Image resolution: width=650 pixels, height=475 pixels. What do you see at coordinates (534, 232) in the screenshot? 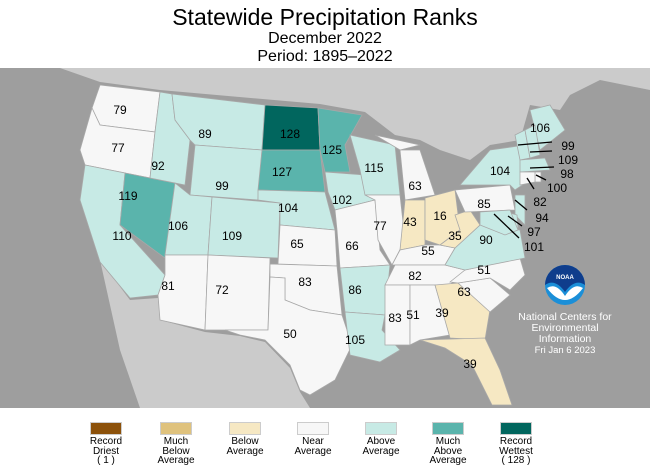
I see `rank-label-de: 97` at bounding box center [534, 232].